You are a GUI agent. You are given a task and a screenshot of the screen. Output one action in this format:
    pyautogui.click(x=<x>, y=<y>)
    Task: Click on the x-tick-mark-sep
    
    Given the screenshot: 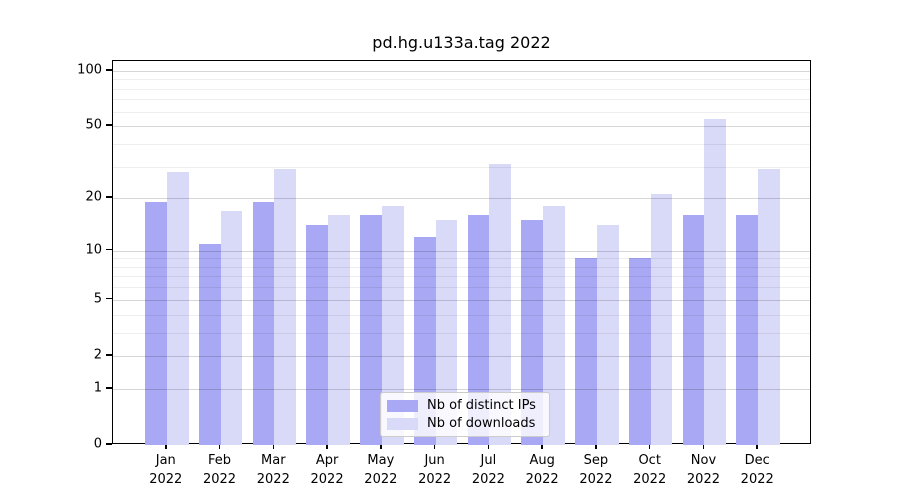 What is the action you would take?
    pyautogui.click(x=596, y=446)
    